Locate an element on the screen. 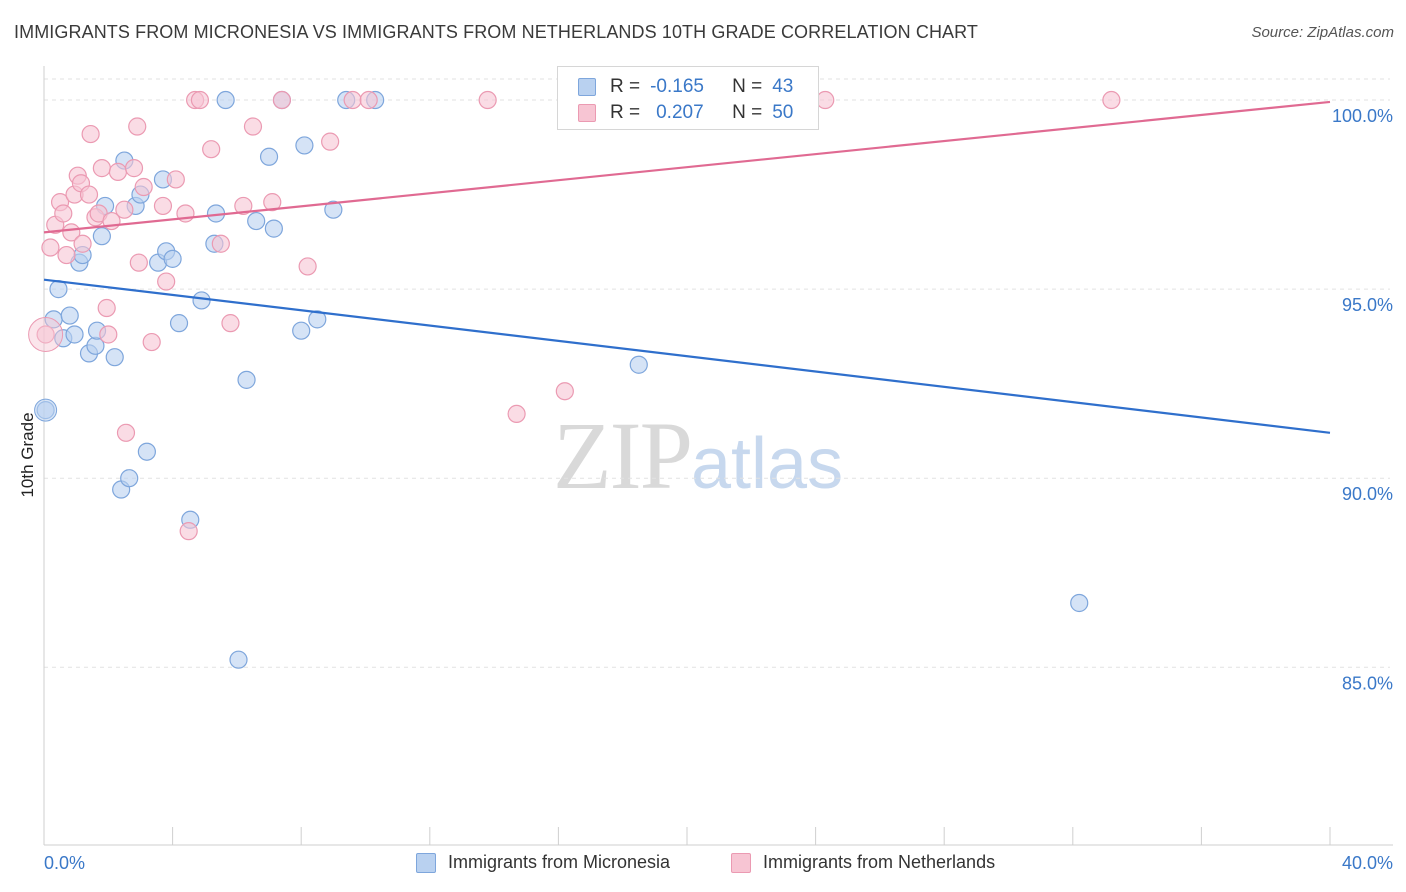 Image resolution: width=1406 pixels, height=892 pixels. netherlands-point-large is located at coordinates (46, 334).